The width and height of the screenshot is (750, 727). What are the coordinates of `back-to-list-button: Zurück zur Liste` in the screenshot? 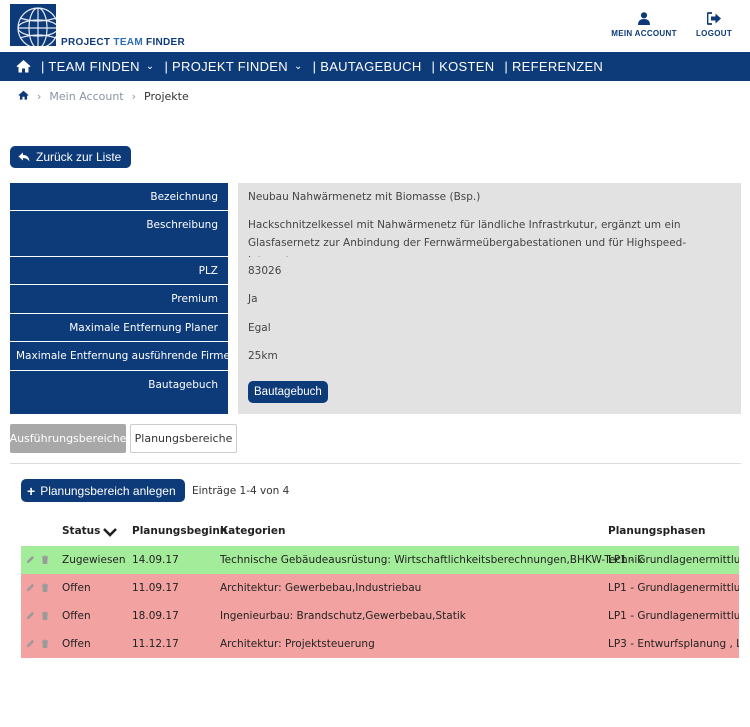 It's located at (71, 157).